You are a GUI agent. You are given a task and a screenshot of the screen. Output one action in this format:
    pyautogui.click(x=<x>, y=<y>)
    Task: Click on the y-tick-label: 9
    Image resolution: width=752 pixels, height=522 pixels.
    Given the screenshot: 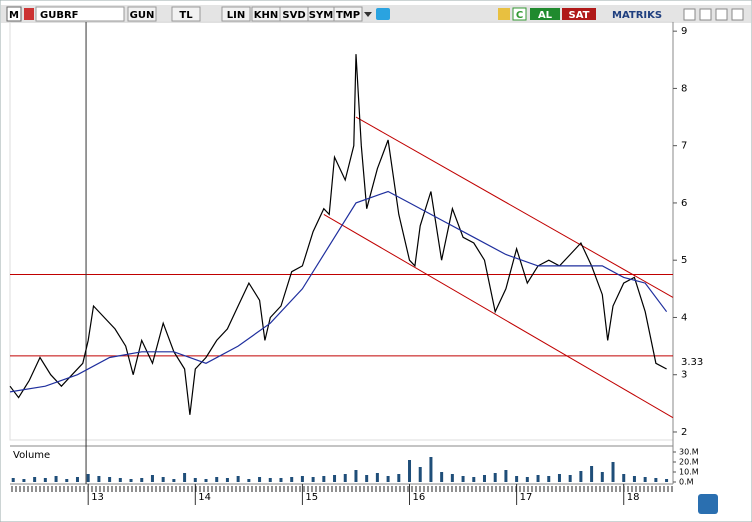 What is the action you would take?
    pyautogui.click(x=684, y=31)
    